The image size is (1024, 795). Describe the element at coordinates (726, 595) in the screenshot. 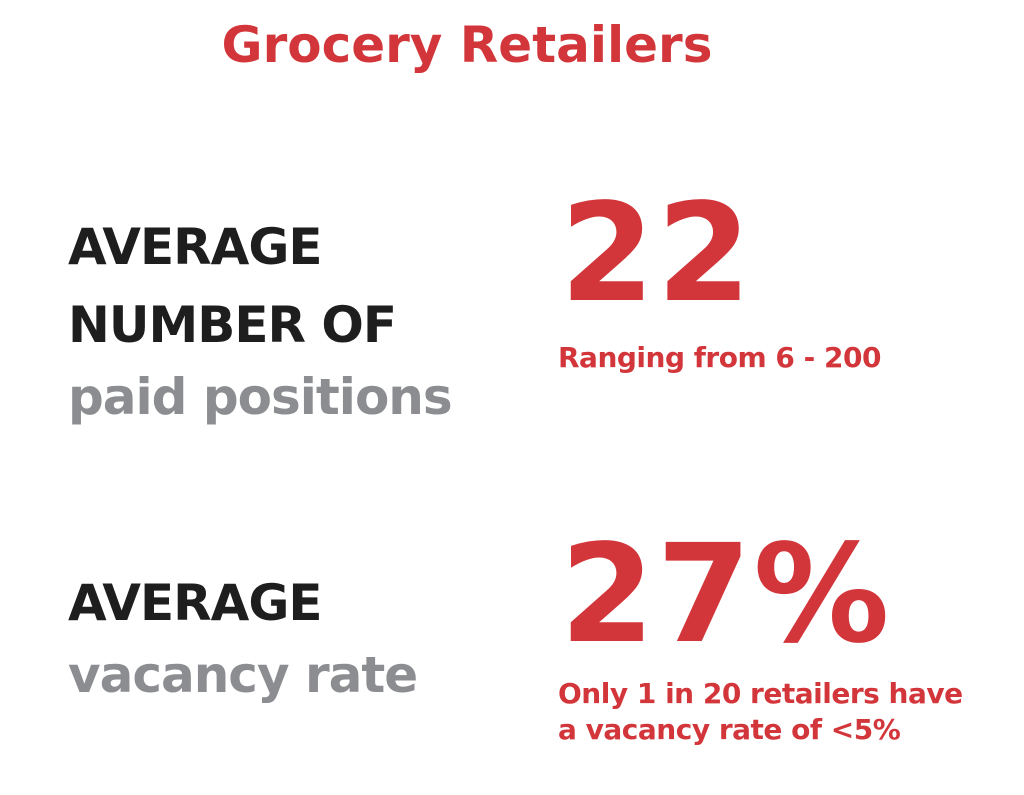

I see `stat-value: 27%` at that location.